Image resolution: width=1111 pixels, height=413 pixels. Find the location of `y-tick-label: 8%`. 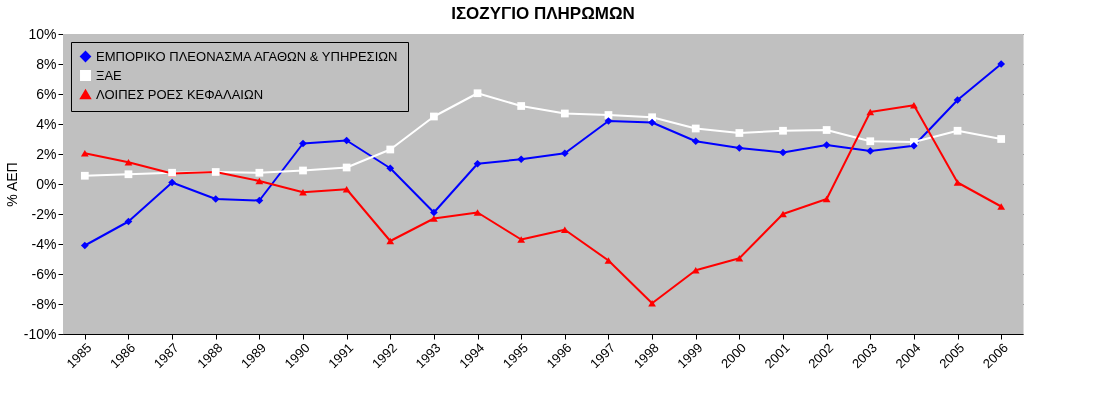

y-tick-label: 8% is located at coordinates (46, 63).